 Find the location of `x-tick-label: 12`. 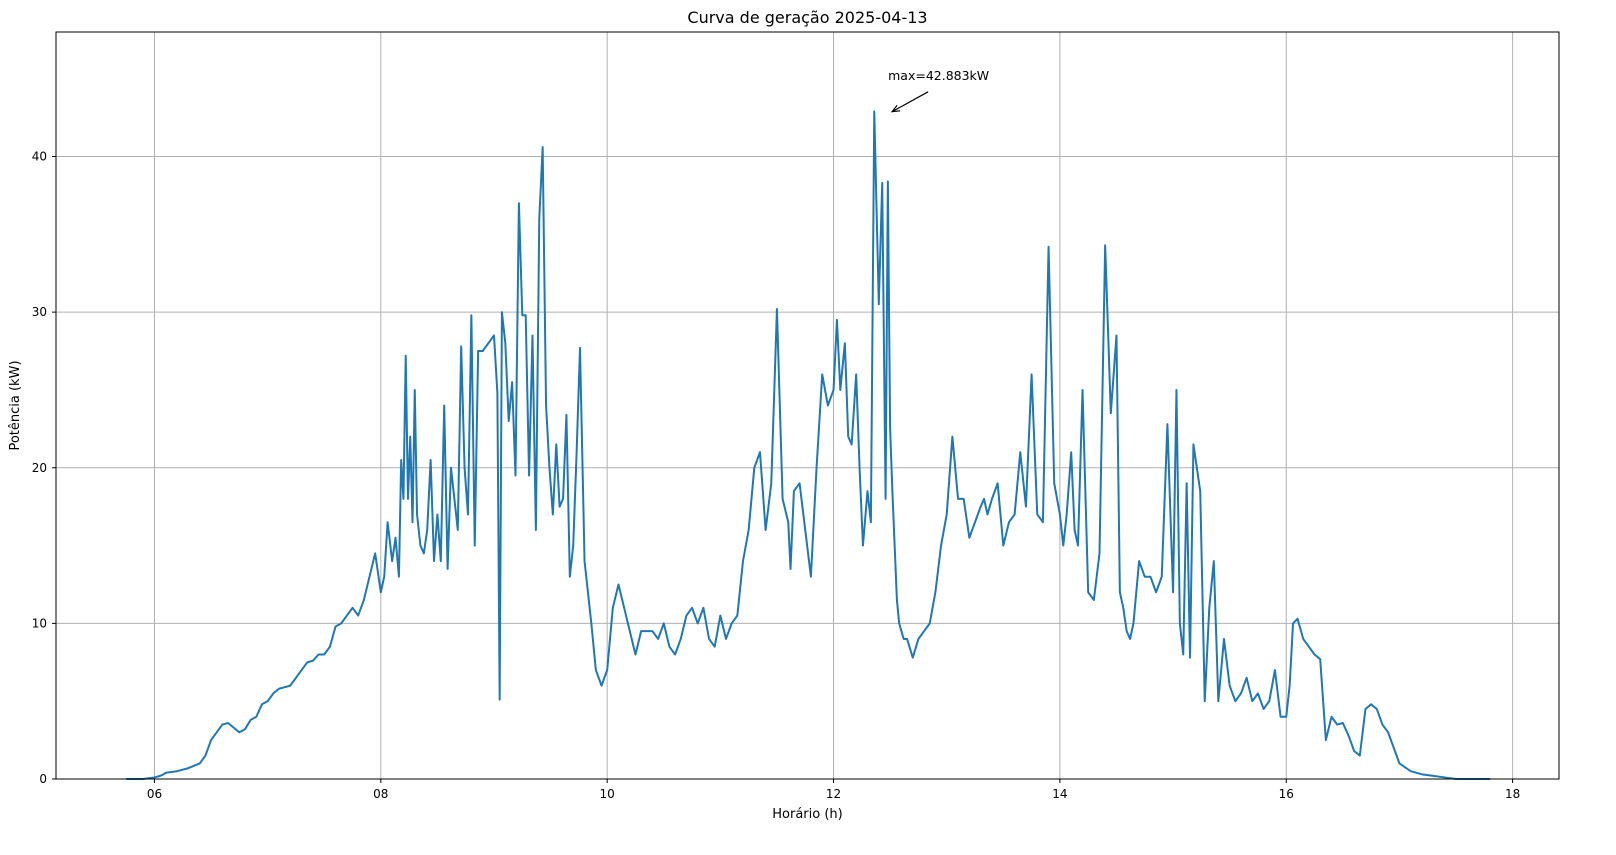

x-tick-label: 12 is located at coordinates (833, 794).